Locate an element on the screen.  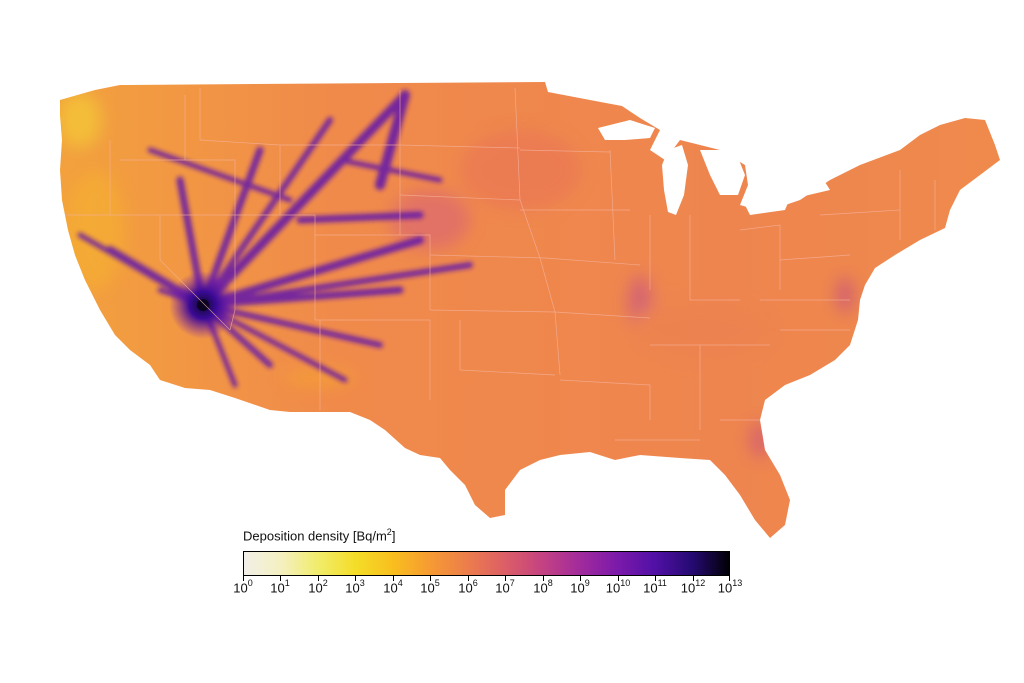
great-lakes is located at coordinates (714, 167).